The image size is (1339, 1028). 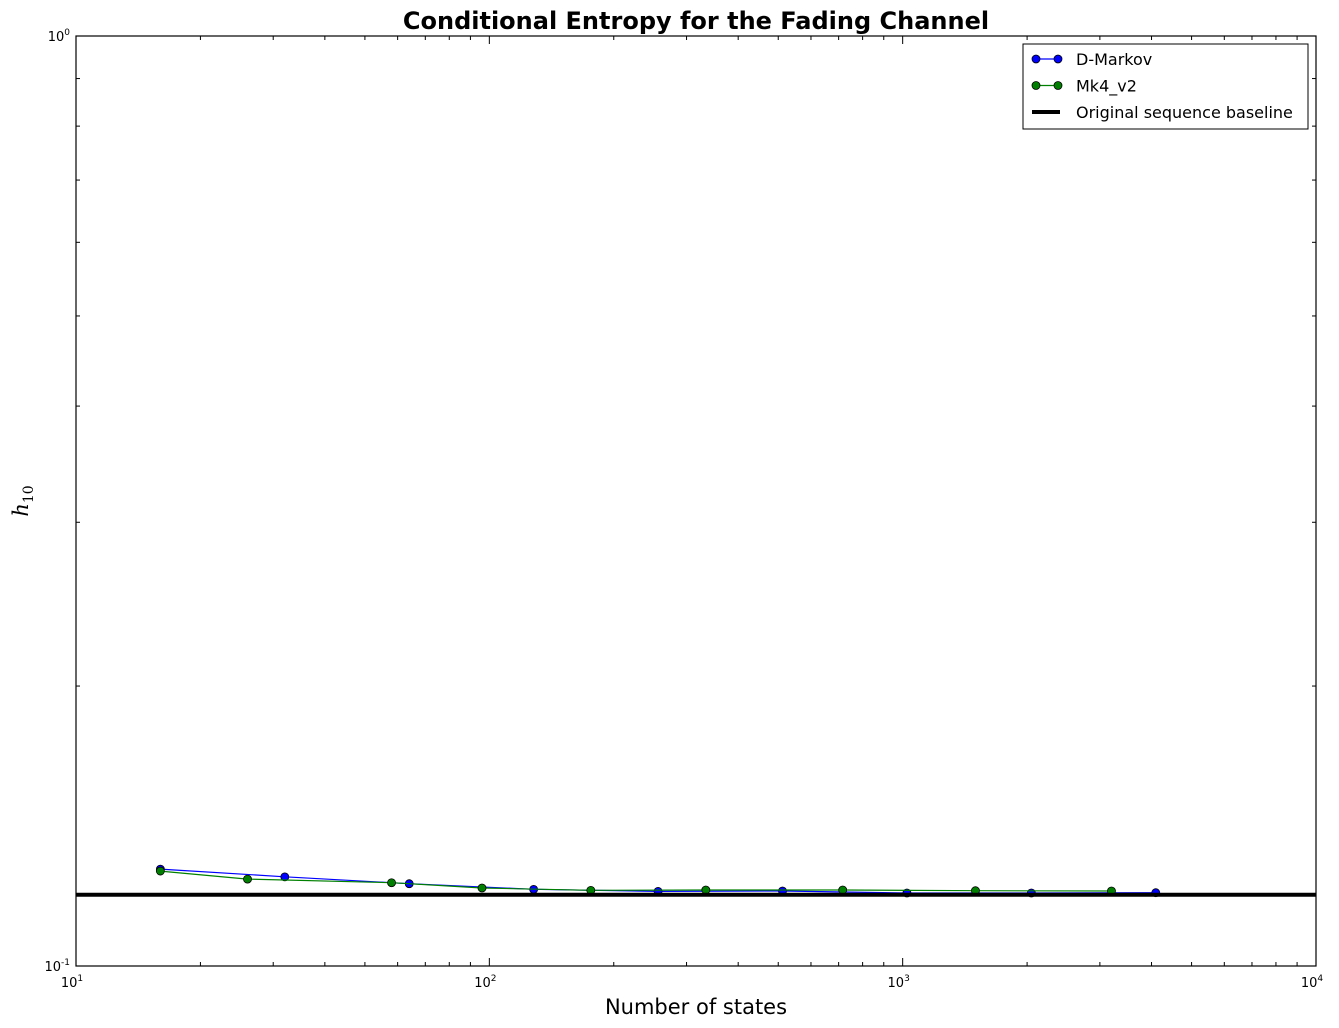 What do you see at coordinates (485, 982) in the screenshot?
I see `x-tick-label: 10²` at bounding box center [485, 982].